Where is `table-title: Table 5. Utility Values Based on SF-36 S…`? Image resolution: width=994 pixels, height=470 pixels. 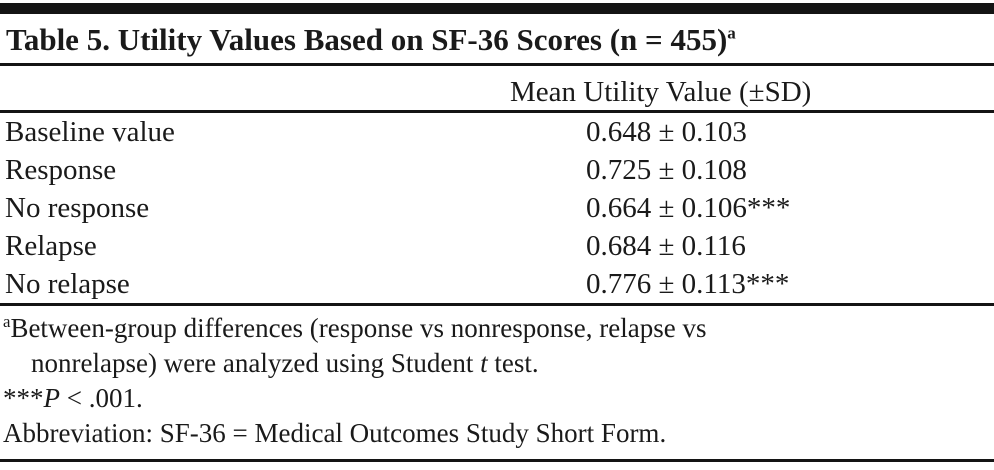 table-title: Table 5. Utility Values Based on SF-36 S… is located at coordinates (497, 38).